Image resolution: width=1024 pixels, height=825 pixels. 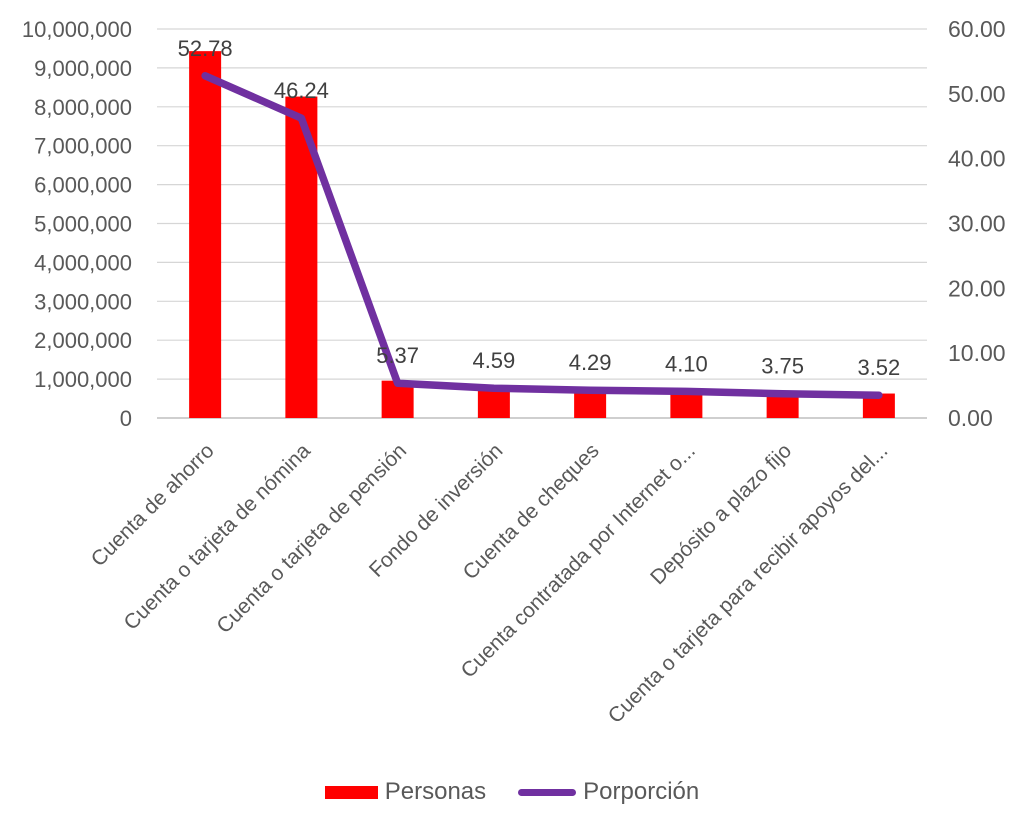 What do you see at coordinates (205, 48) in the screenshot?
I see `data-label: 52.78` at bounding box center [205, 48].